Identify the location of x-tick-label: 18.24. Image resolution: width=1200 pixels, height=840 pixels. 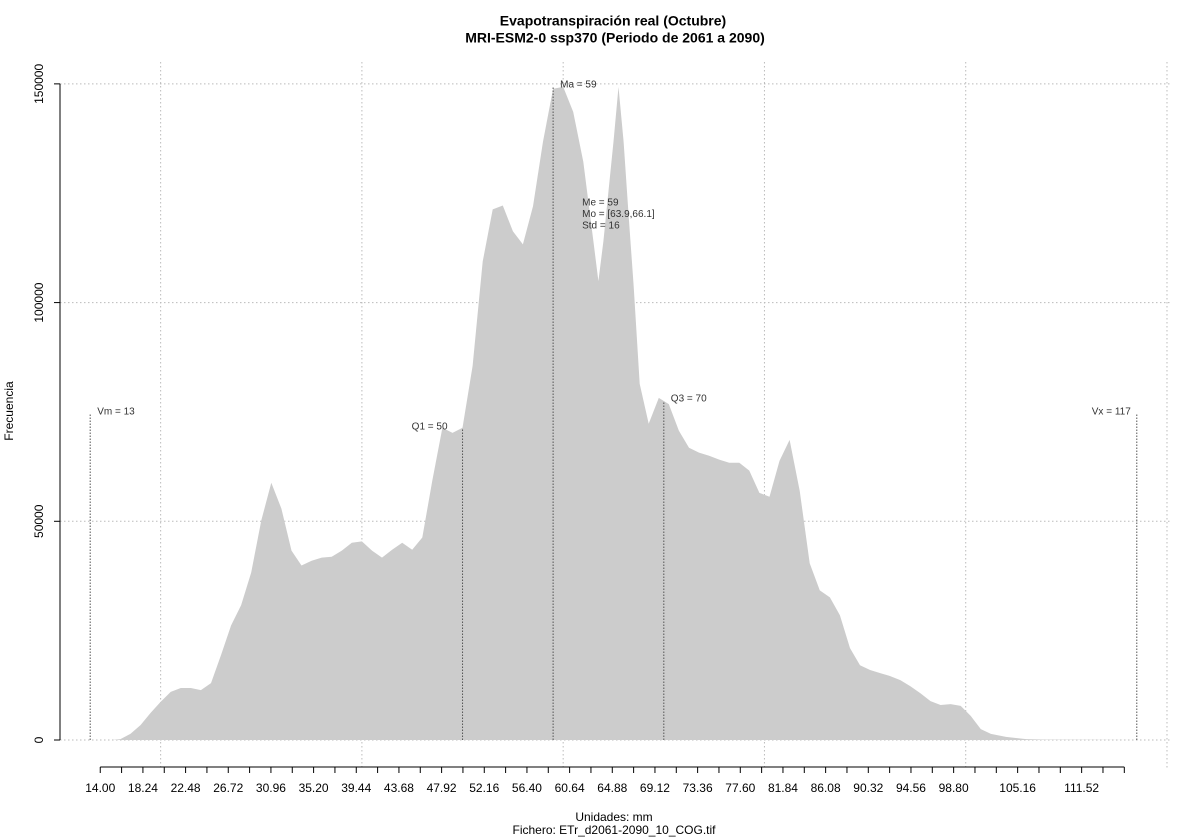
(143, 788).